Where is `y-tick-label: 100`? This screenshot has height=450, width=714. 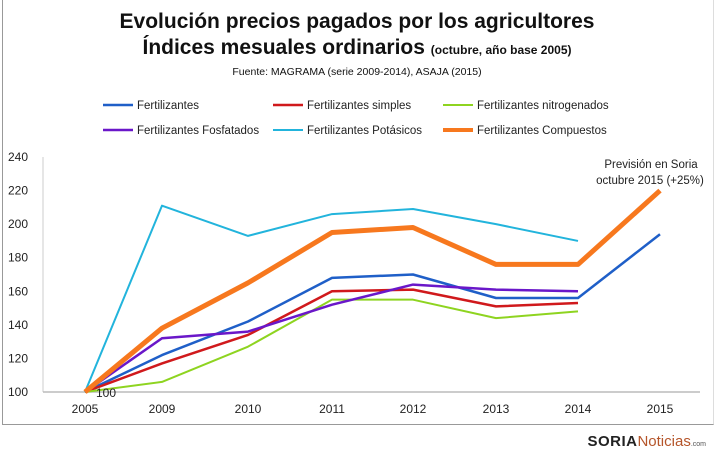
y-tick-label: 100 is located at coordinates (18, 392).